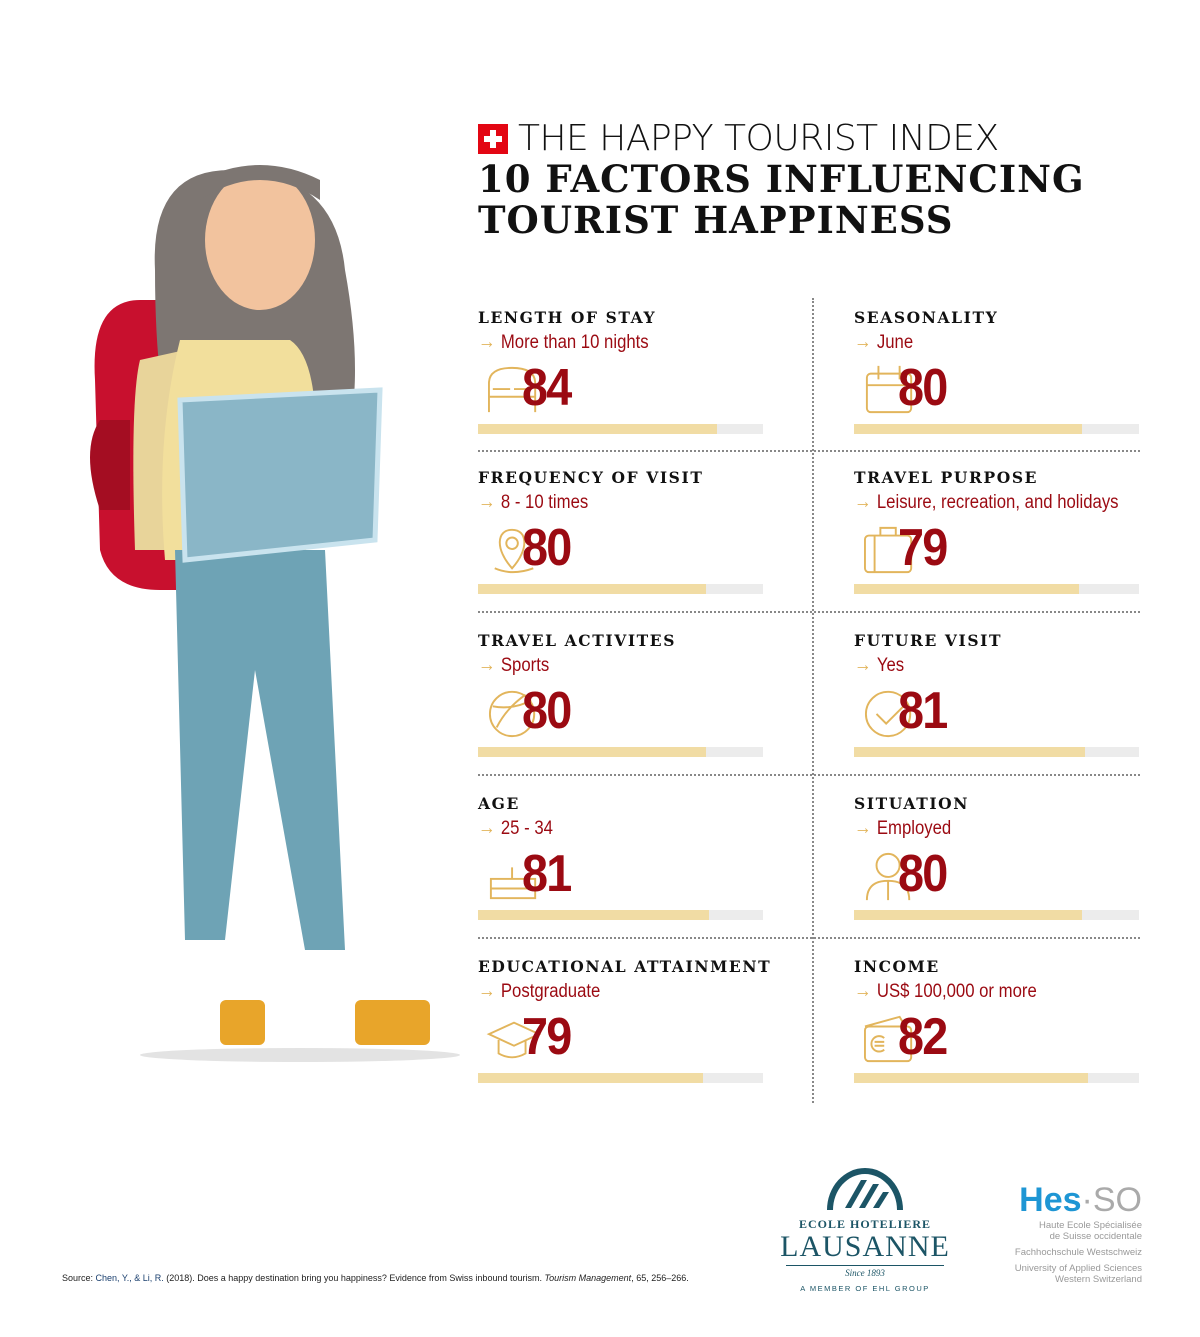  What do you see at coordinates (567, 317) in the screenshot?
I see `factor-label: LENGTH OF STAY` at bounding box center [567, 317].